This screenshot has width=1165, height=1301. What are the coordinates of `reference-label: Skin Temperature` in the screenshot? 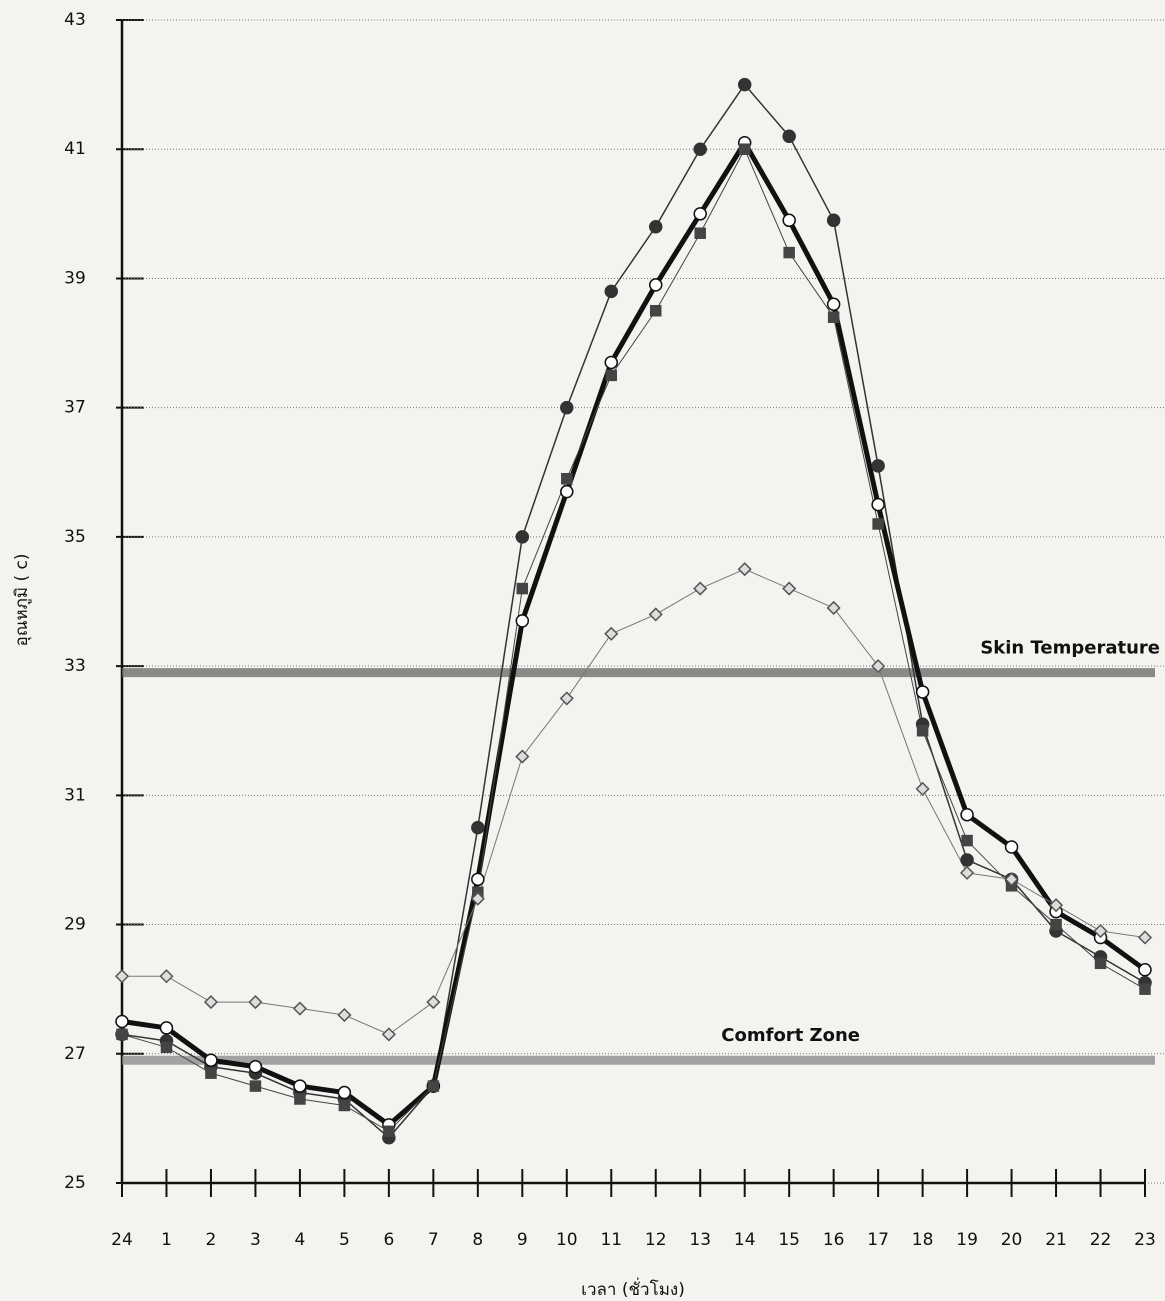 It's located at (1070, 648).